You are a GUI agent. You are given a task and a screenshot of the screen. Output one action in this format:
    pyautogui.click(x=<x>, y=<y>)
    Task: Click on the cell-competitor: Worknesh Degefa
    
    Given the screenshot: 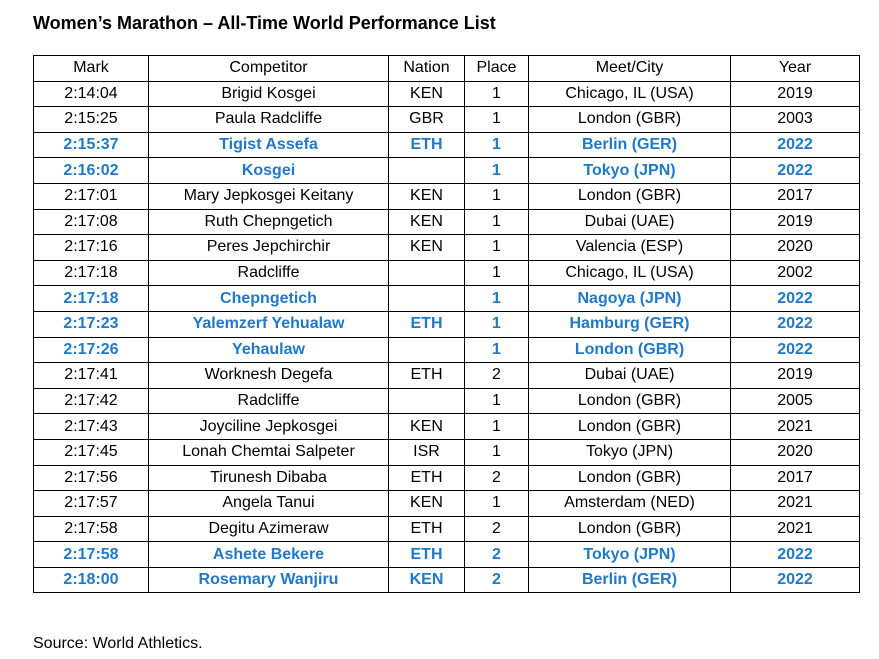 What is the action you would take?
    pyautogui.click(x=268, y=375)
    